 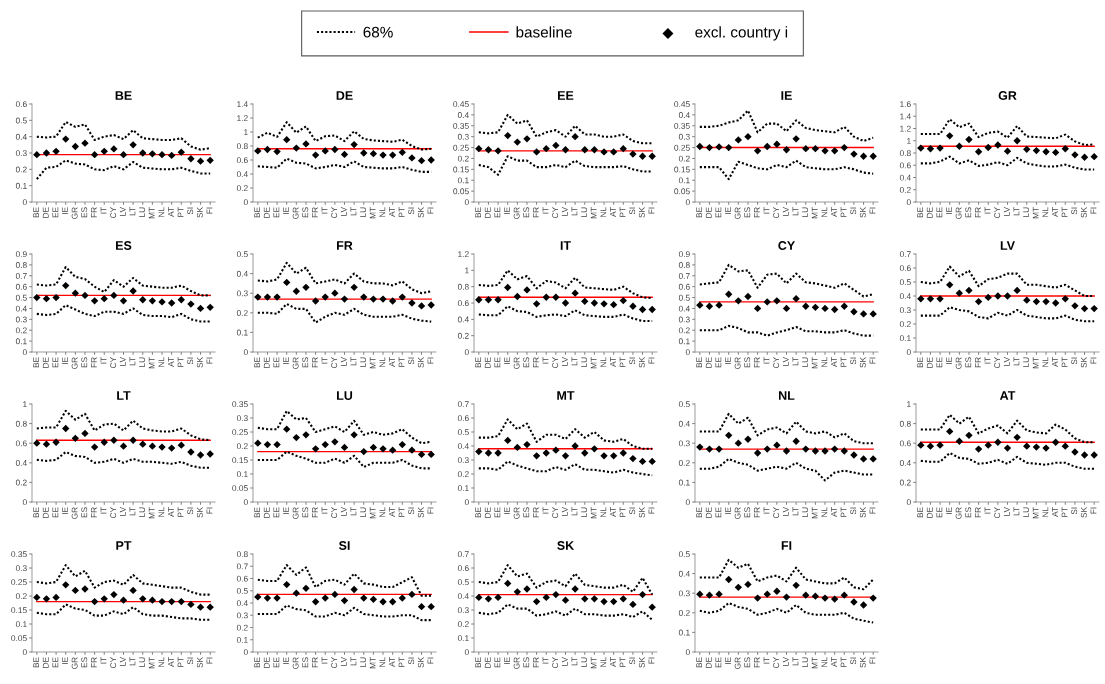 I want to click on x-tick-label: LT, so click(x=132, y=211).